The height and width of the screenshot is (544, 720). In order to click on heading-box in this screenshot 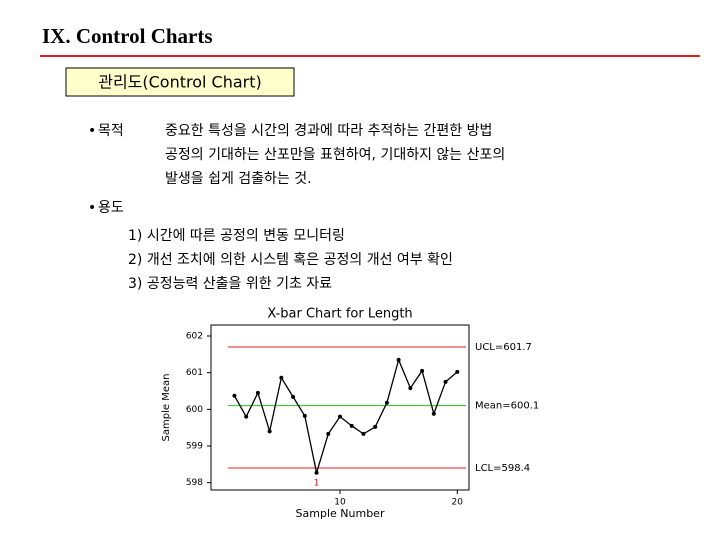, I will do `click(180, 82)`.